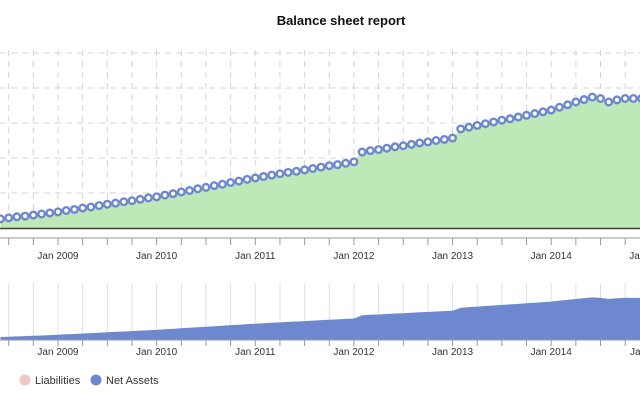 This screenshot has width=640, height=400. What do you see at coordinates (255, 256) in the screenshot?
I see `x-tick-label: Jan 2011` at bounding box center [255, 256].